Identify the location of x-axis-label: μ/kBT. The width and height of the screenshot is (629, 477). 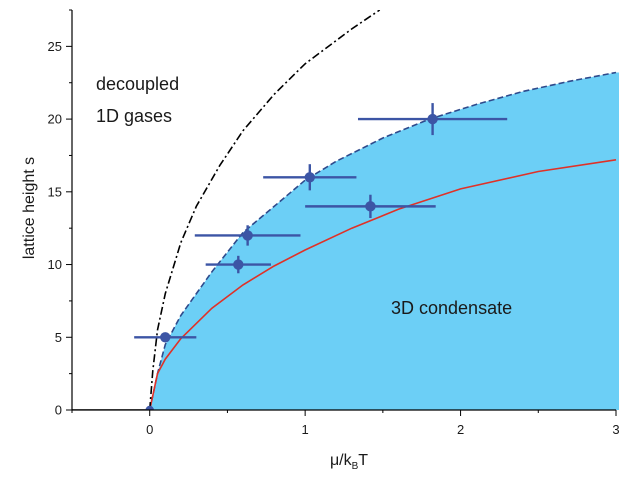
(349, 462).